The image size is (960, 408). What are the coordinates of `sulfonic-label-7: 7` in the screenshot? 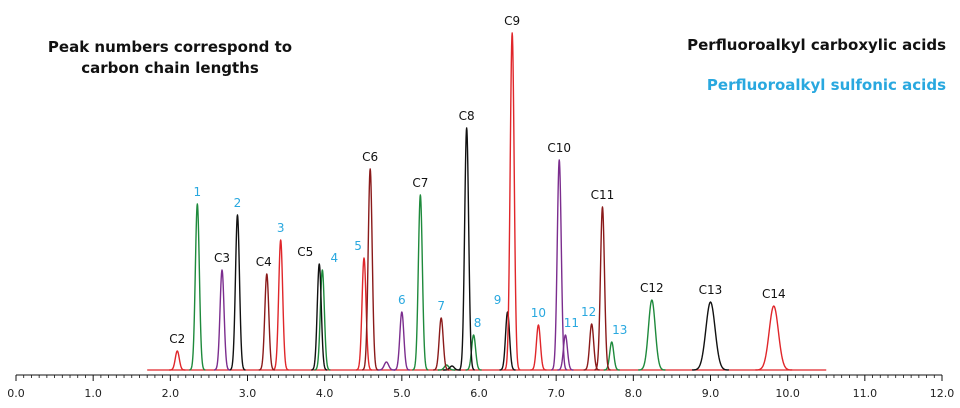 It's located at (441, 306).